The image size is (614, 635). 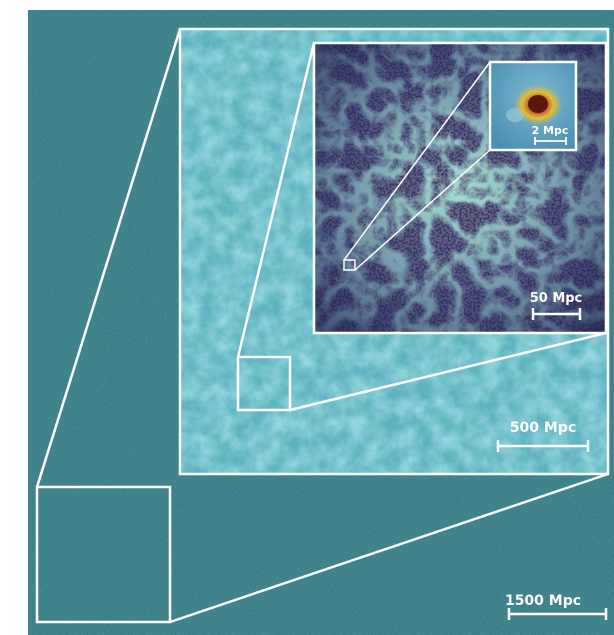 What do you see at coordinates (276, 200) in the screenshot?
I see `connector-mid-top` at bounding box center [276, 200].